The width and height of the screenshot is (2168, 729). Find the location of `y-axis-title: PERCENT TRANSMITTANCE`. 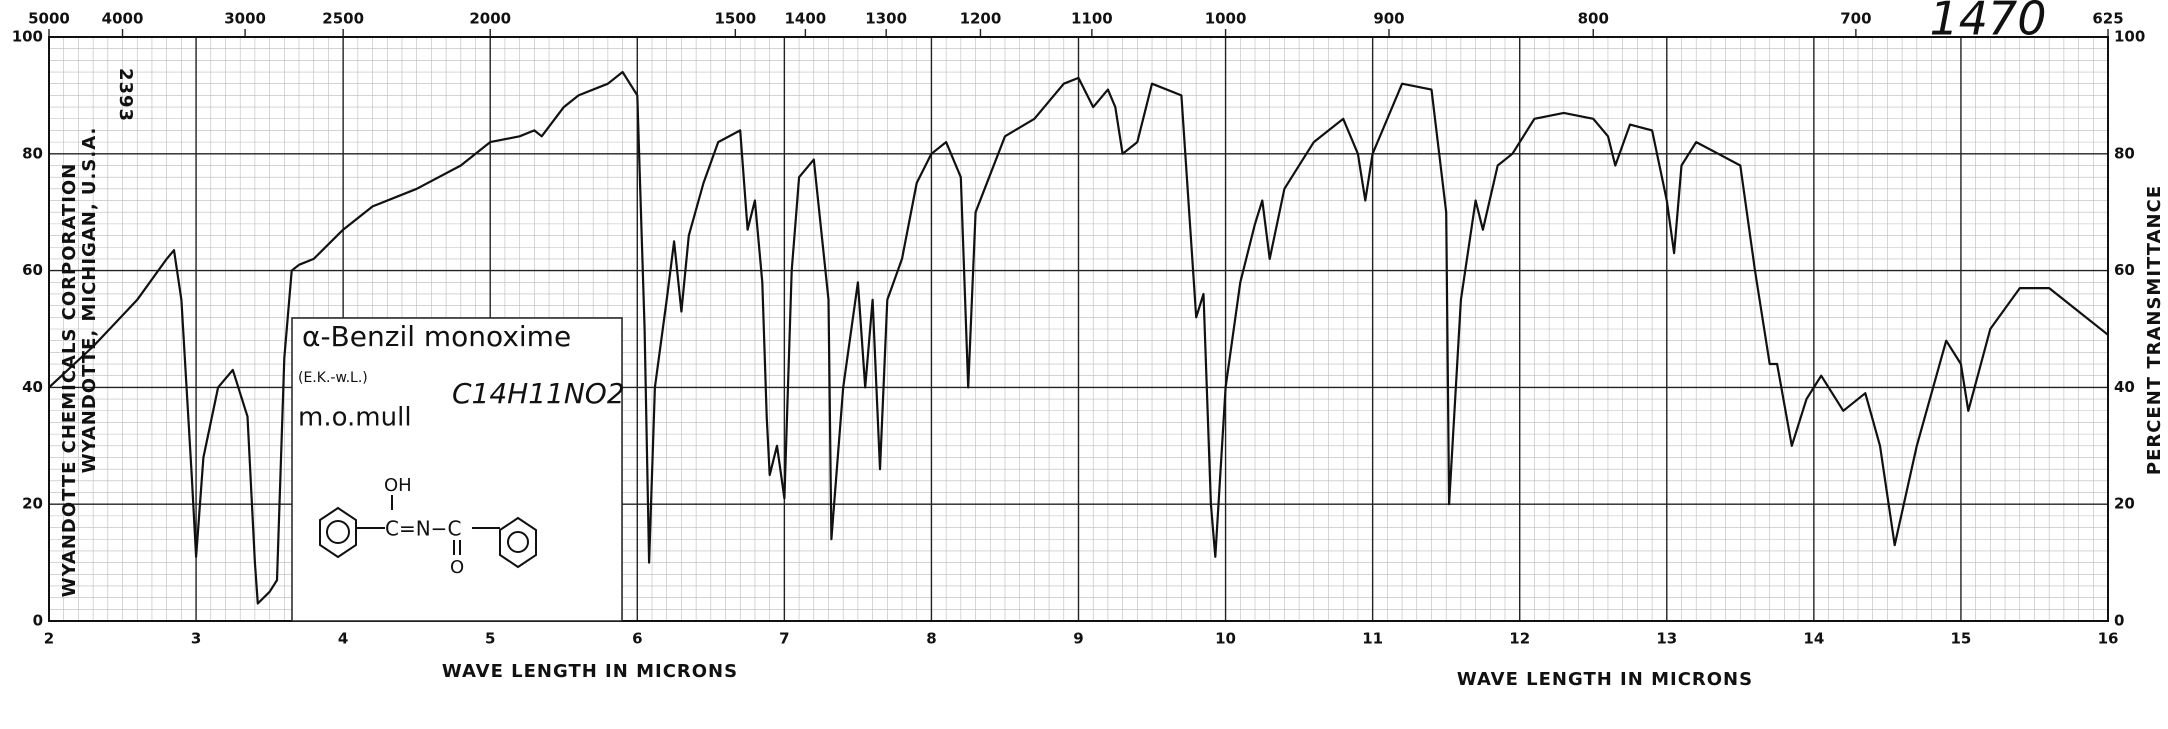

y-axis-title: PERCENT TRANSMITTANCE is located at coordinates (2154, 330).